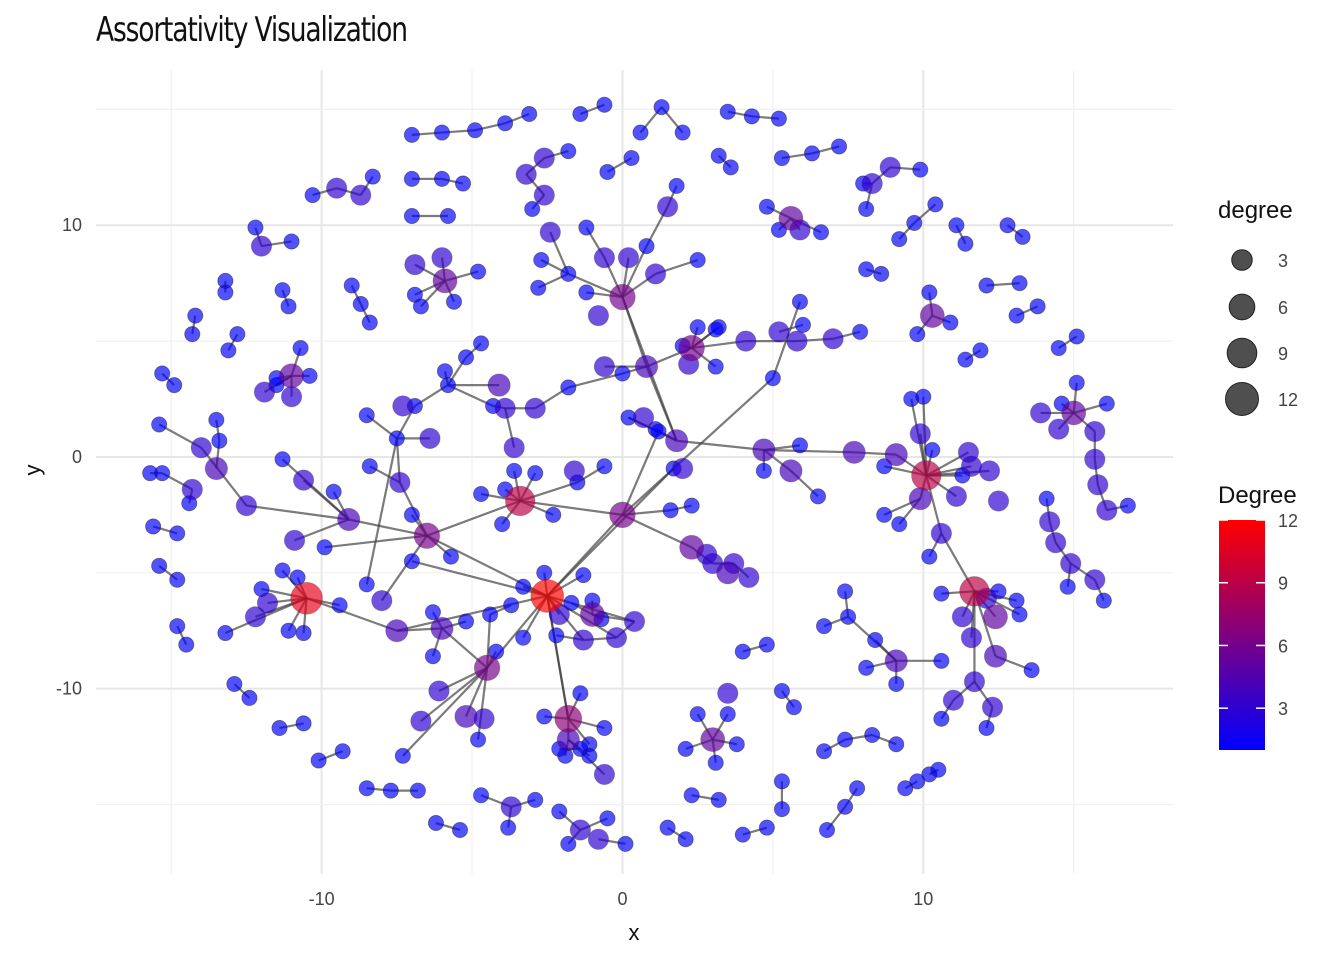 This screenshot has height=960, width=1344. I want to click on color-legend-label: 12, so click(1288, 521).